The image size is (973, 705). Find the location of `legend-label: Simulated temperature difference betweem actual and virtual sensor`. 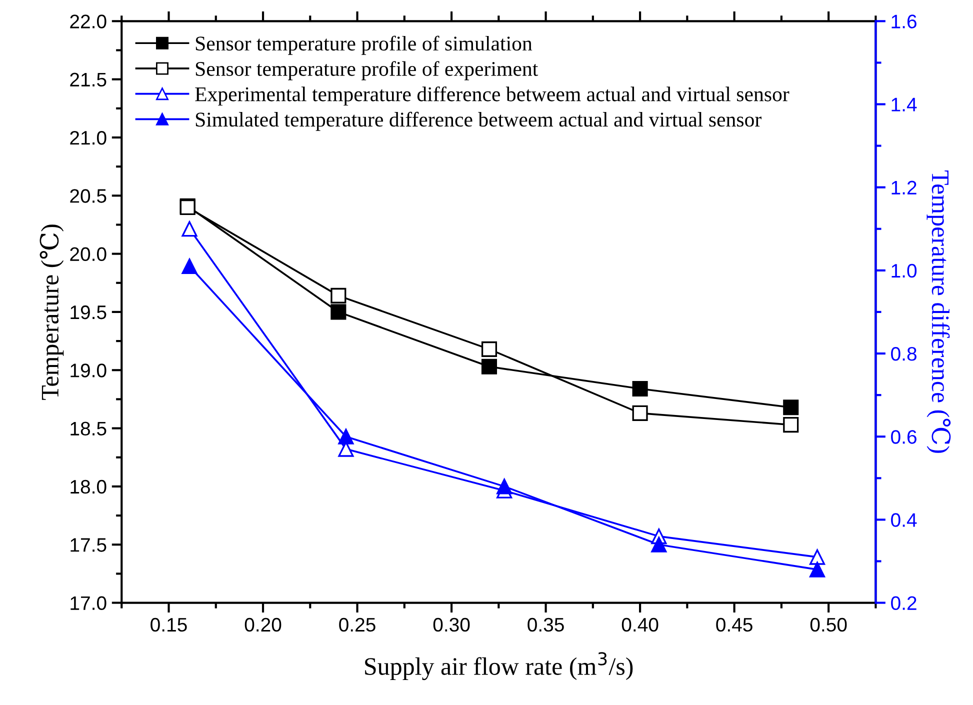

legend-label: Simulated temperature difference betweem actual and virtual sensor is located at coordinates (479, 121).